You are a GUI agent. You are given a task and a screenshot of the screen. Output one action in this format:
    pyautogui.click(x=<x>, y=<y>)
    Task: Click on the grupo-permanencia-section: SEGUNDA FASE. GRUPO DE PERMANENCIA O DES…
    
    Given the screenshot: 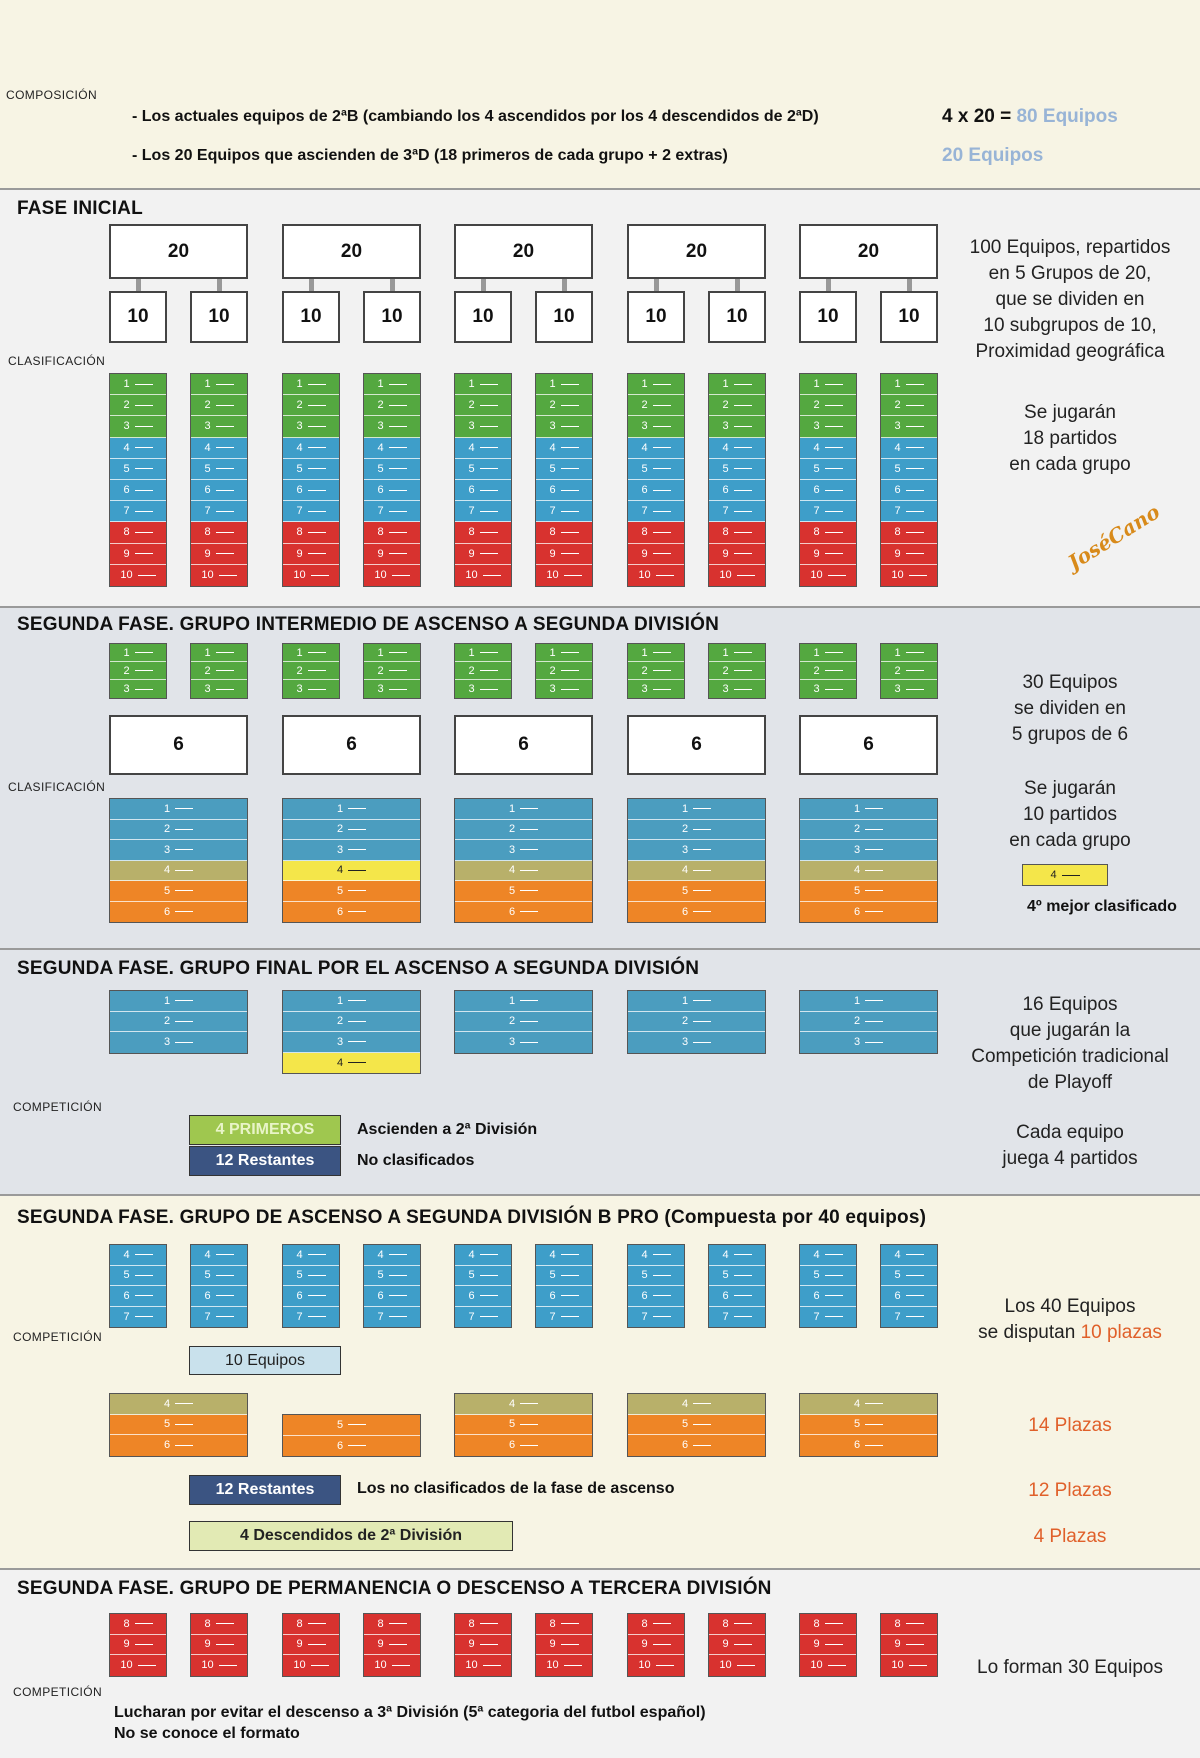 What is the action you would take?
    pyautogui.click(x=600, y=1663)
    